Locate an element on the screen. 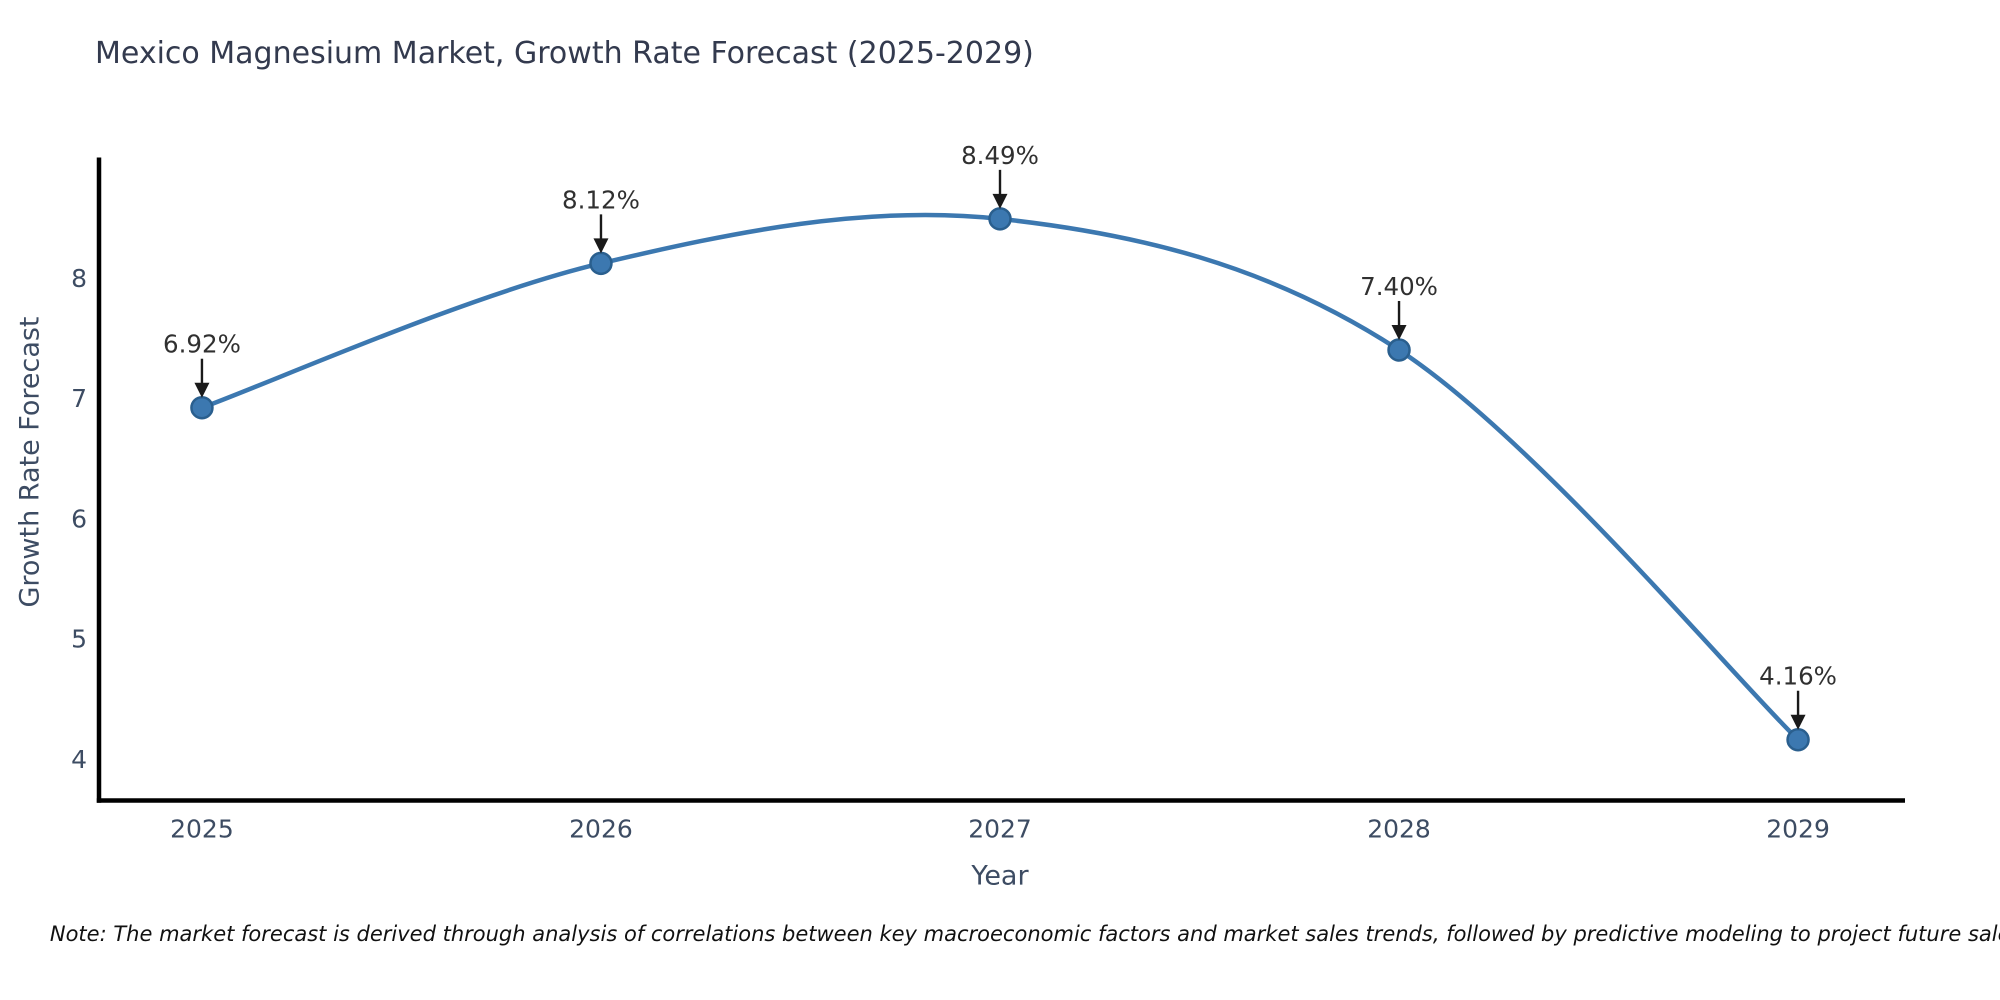  x-tick-label: 2026 is located at coordinates (601, 829).